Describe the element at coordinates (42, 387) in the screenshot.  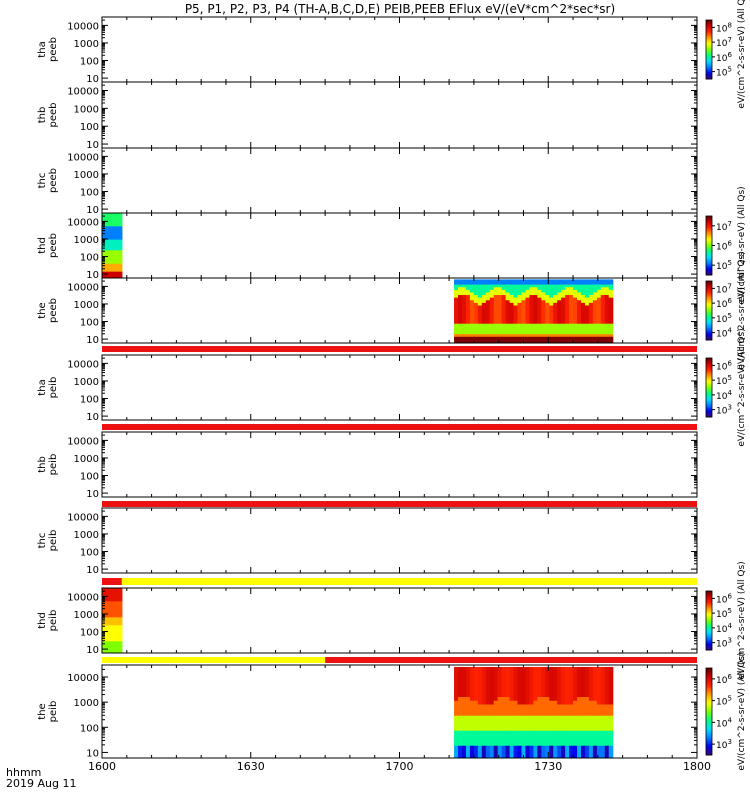
I see `probe-label: tha` at that location.